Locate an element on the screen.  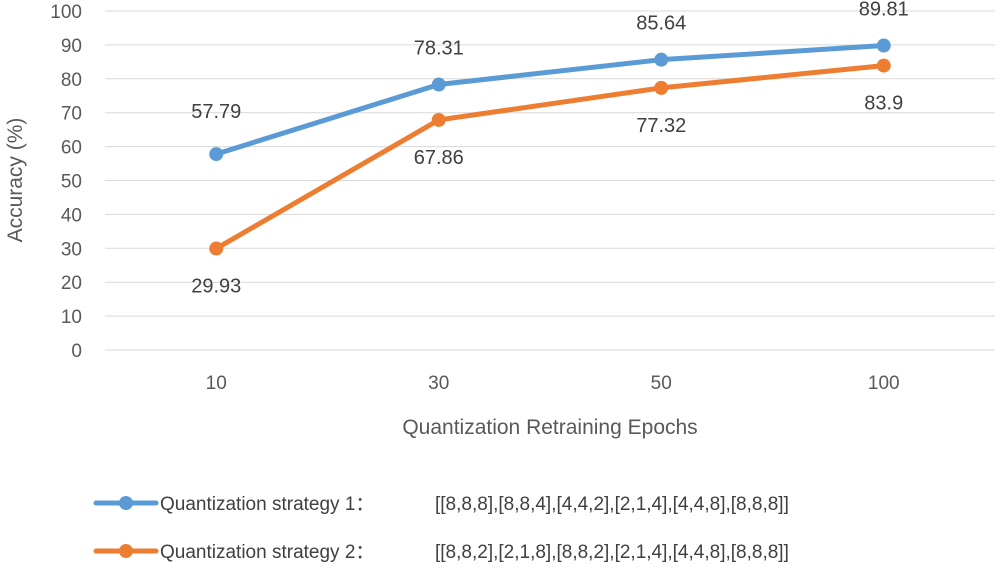
y-tick-label: 80 is located at coordinates (71, 80).